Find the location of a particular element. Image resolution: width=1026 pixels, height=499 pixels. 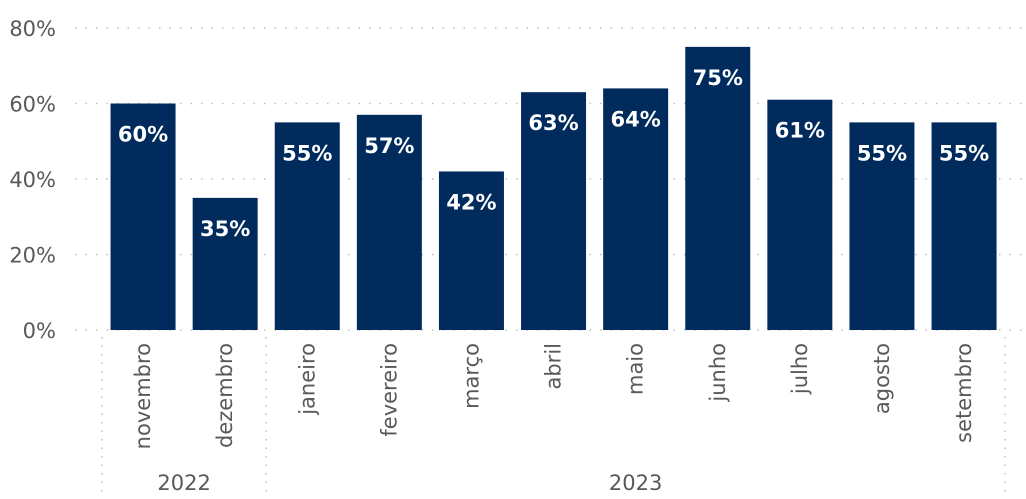

x-tick-label: novembro is located at coordinates (143, 396).